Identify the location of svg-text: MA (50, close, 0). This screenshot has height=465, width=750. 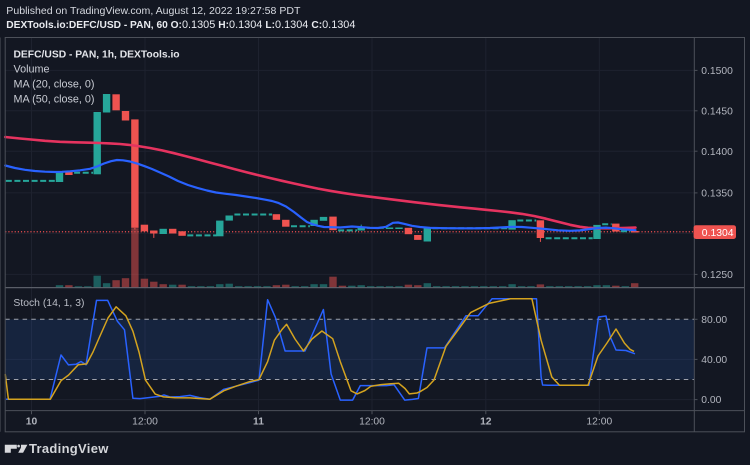
(54, 99).